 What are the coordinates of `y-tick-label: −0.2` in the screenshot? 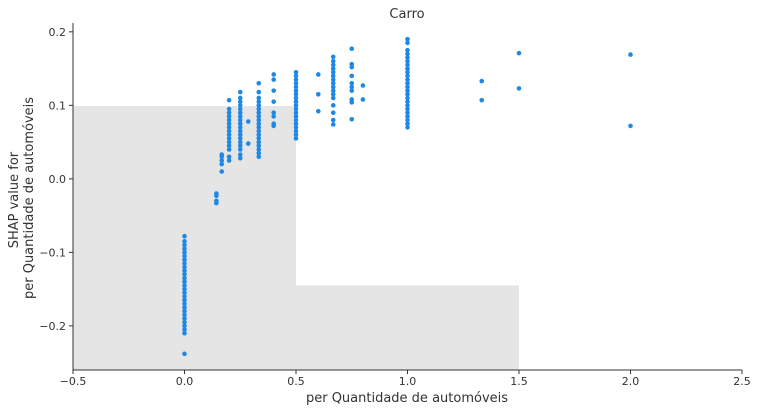 It's located at (52, 326).